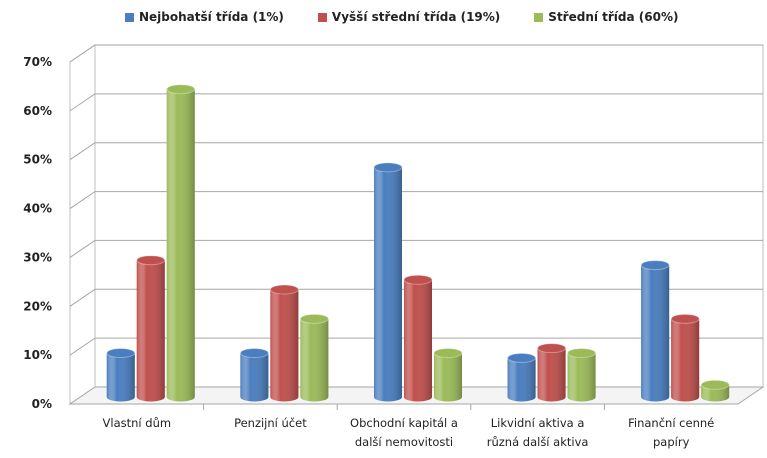  What do you see at coordinates (42, 404) in the screenshot?
I see `y-tick-label: 0%` at bounding box center [42, 404].